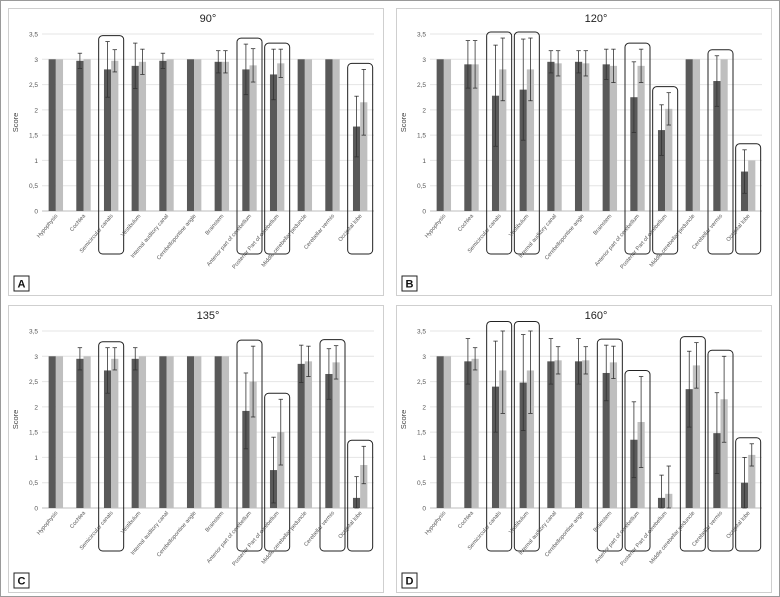  I want to click on chart-title: 90°, so click(208, 19).